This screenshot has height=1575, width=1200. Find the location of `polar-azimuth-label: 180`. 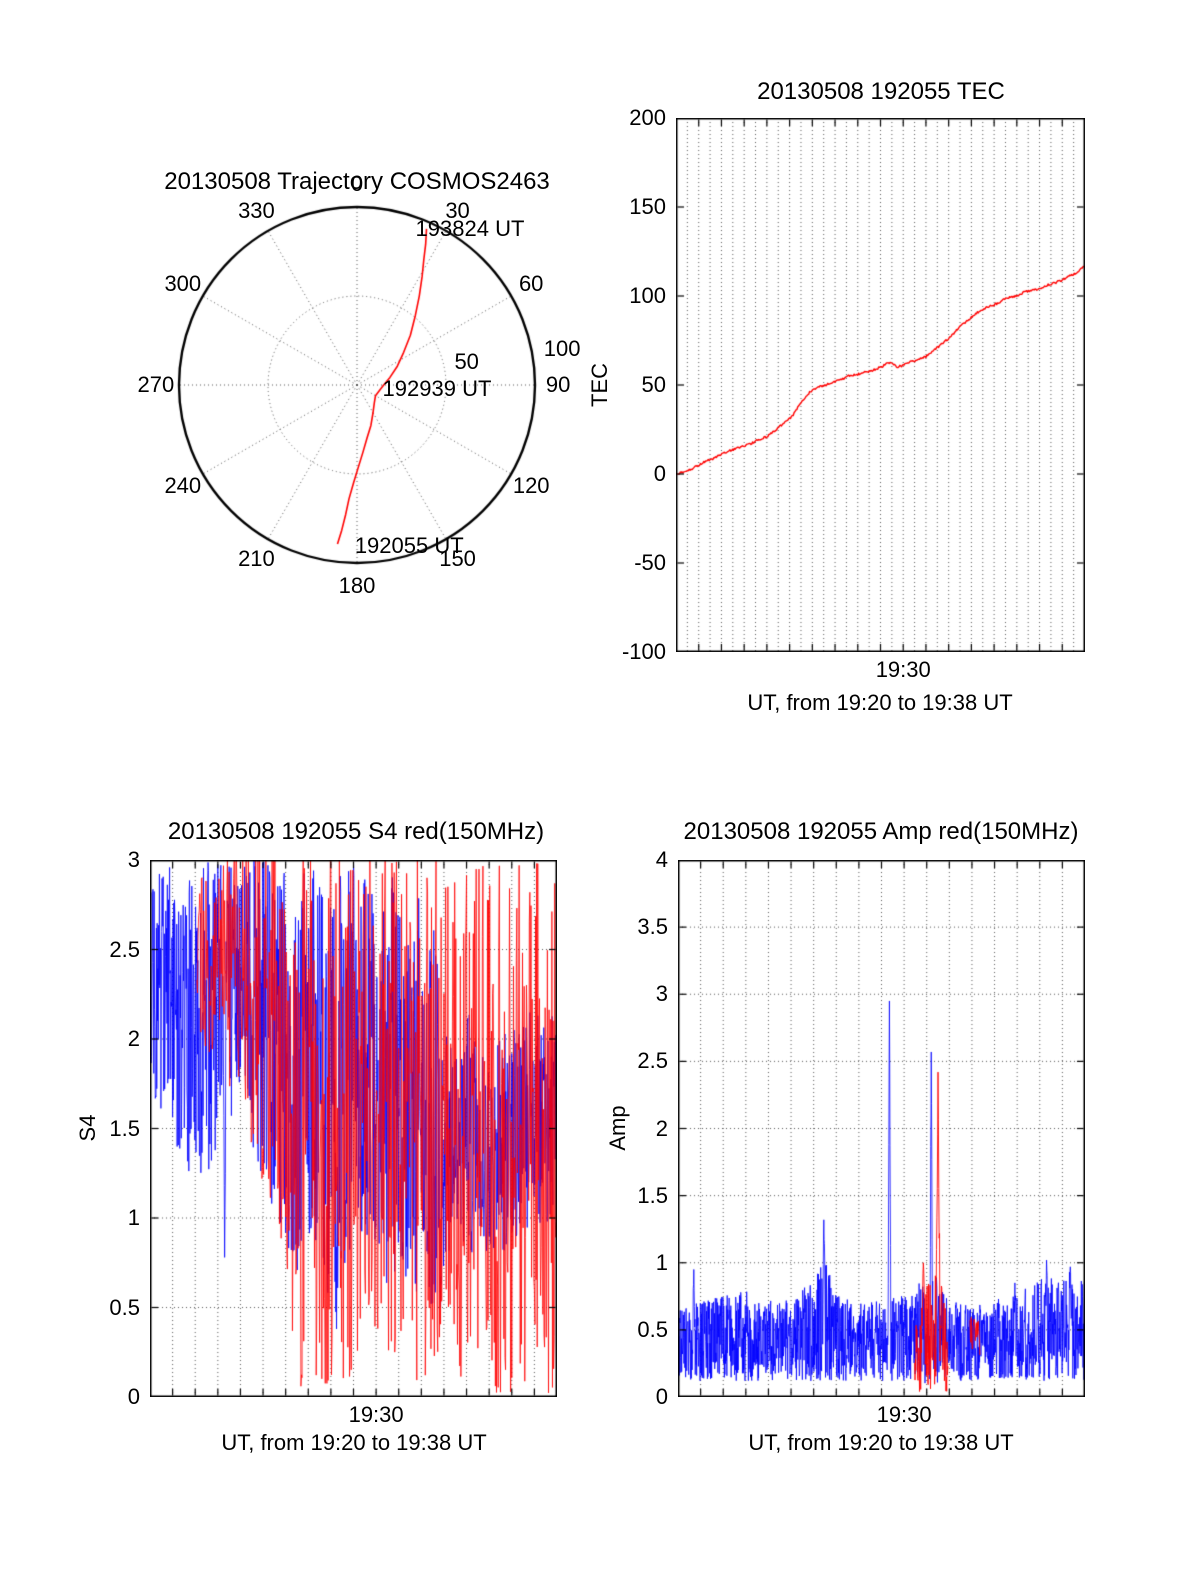

polar-azimuth-label: 180 is located at coordinates (357, 586).